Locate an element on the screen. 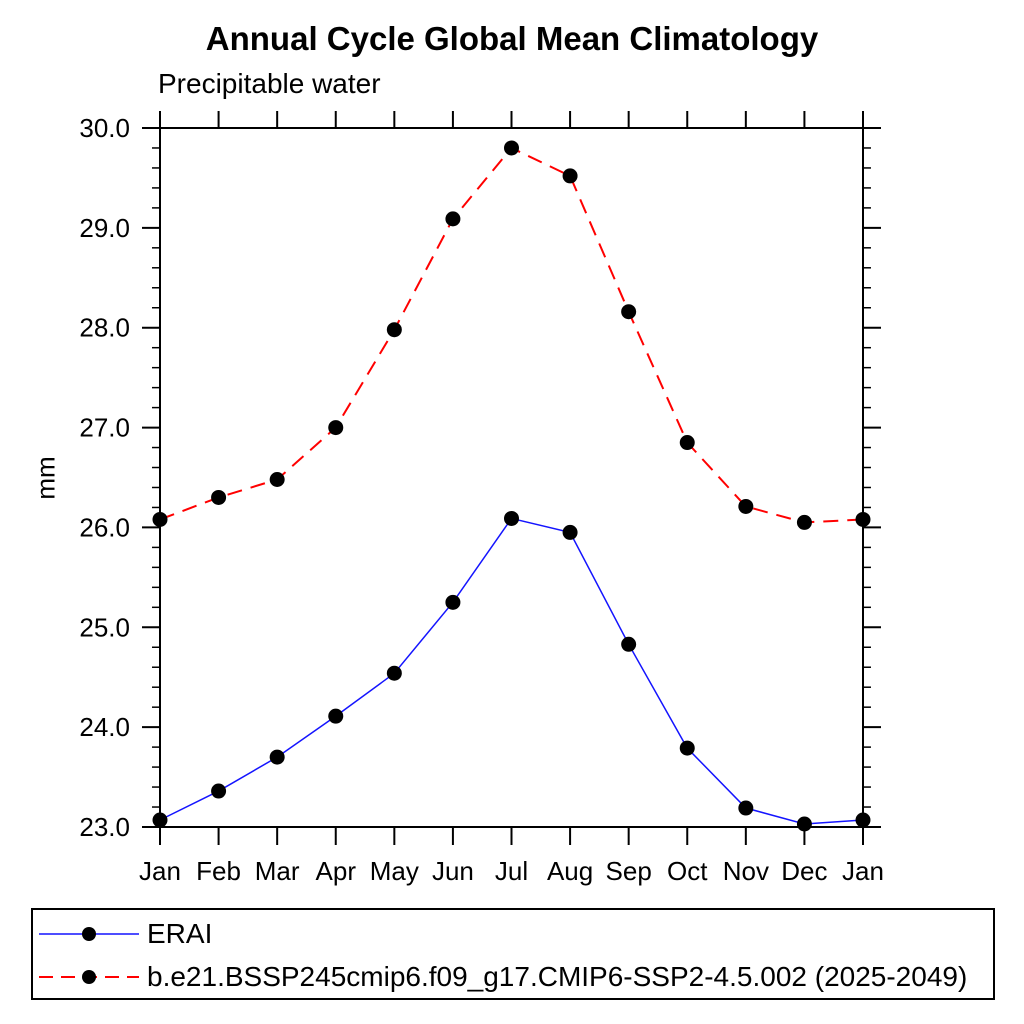  x-tick-label: Sep is located at coordinates (629, 871).